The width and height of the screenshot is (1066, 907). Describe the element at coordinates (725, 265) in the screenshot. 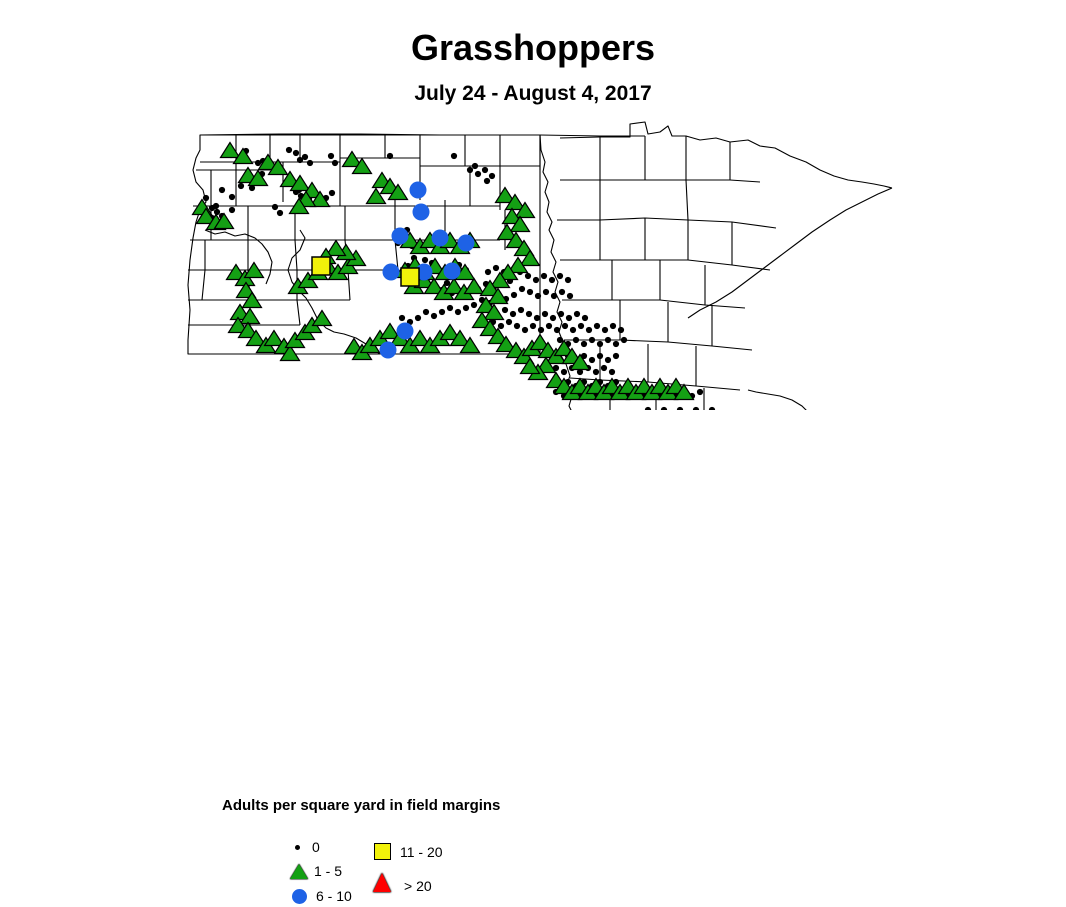

I see `minnesota-outlines` at that location.